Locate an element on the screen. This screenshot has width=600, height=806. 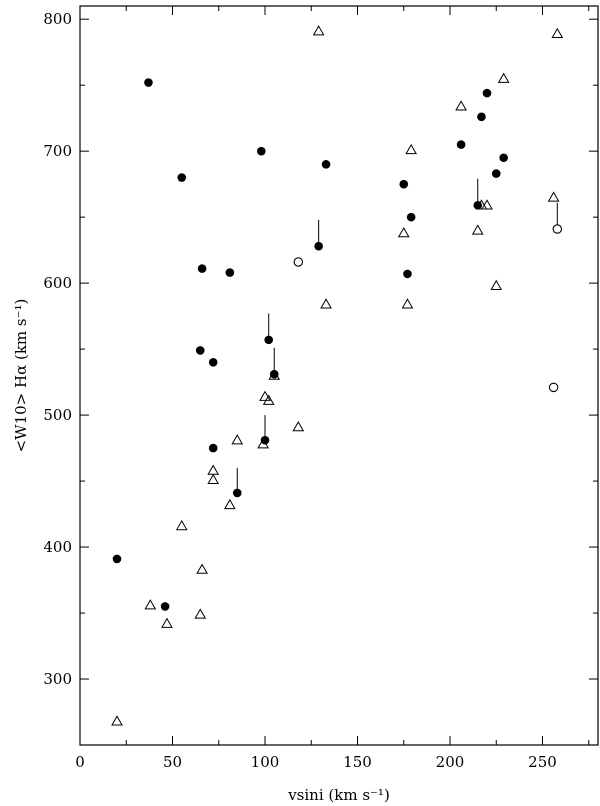
x-tick-label: 100 is located at coordinates (265, 762).